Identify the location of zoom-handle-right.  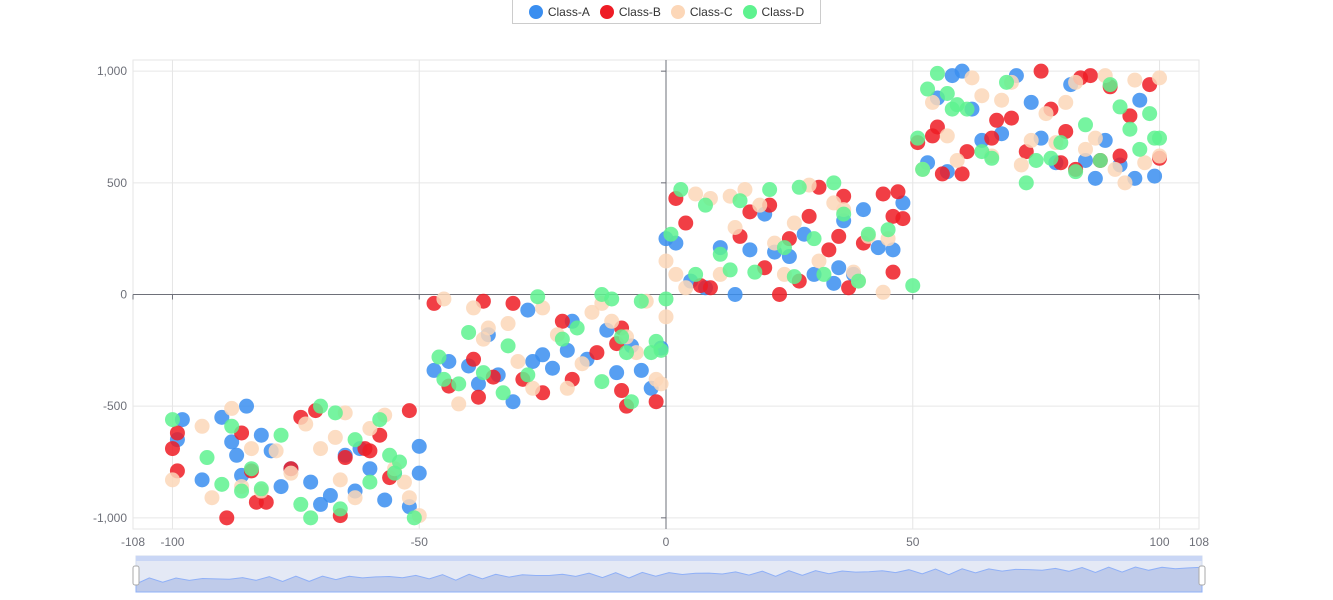
(1202, 575).